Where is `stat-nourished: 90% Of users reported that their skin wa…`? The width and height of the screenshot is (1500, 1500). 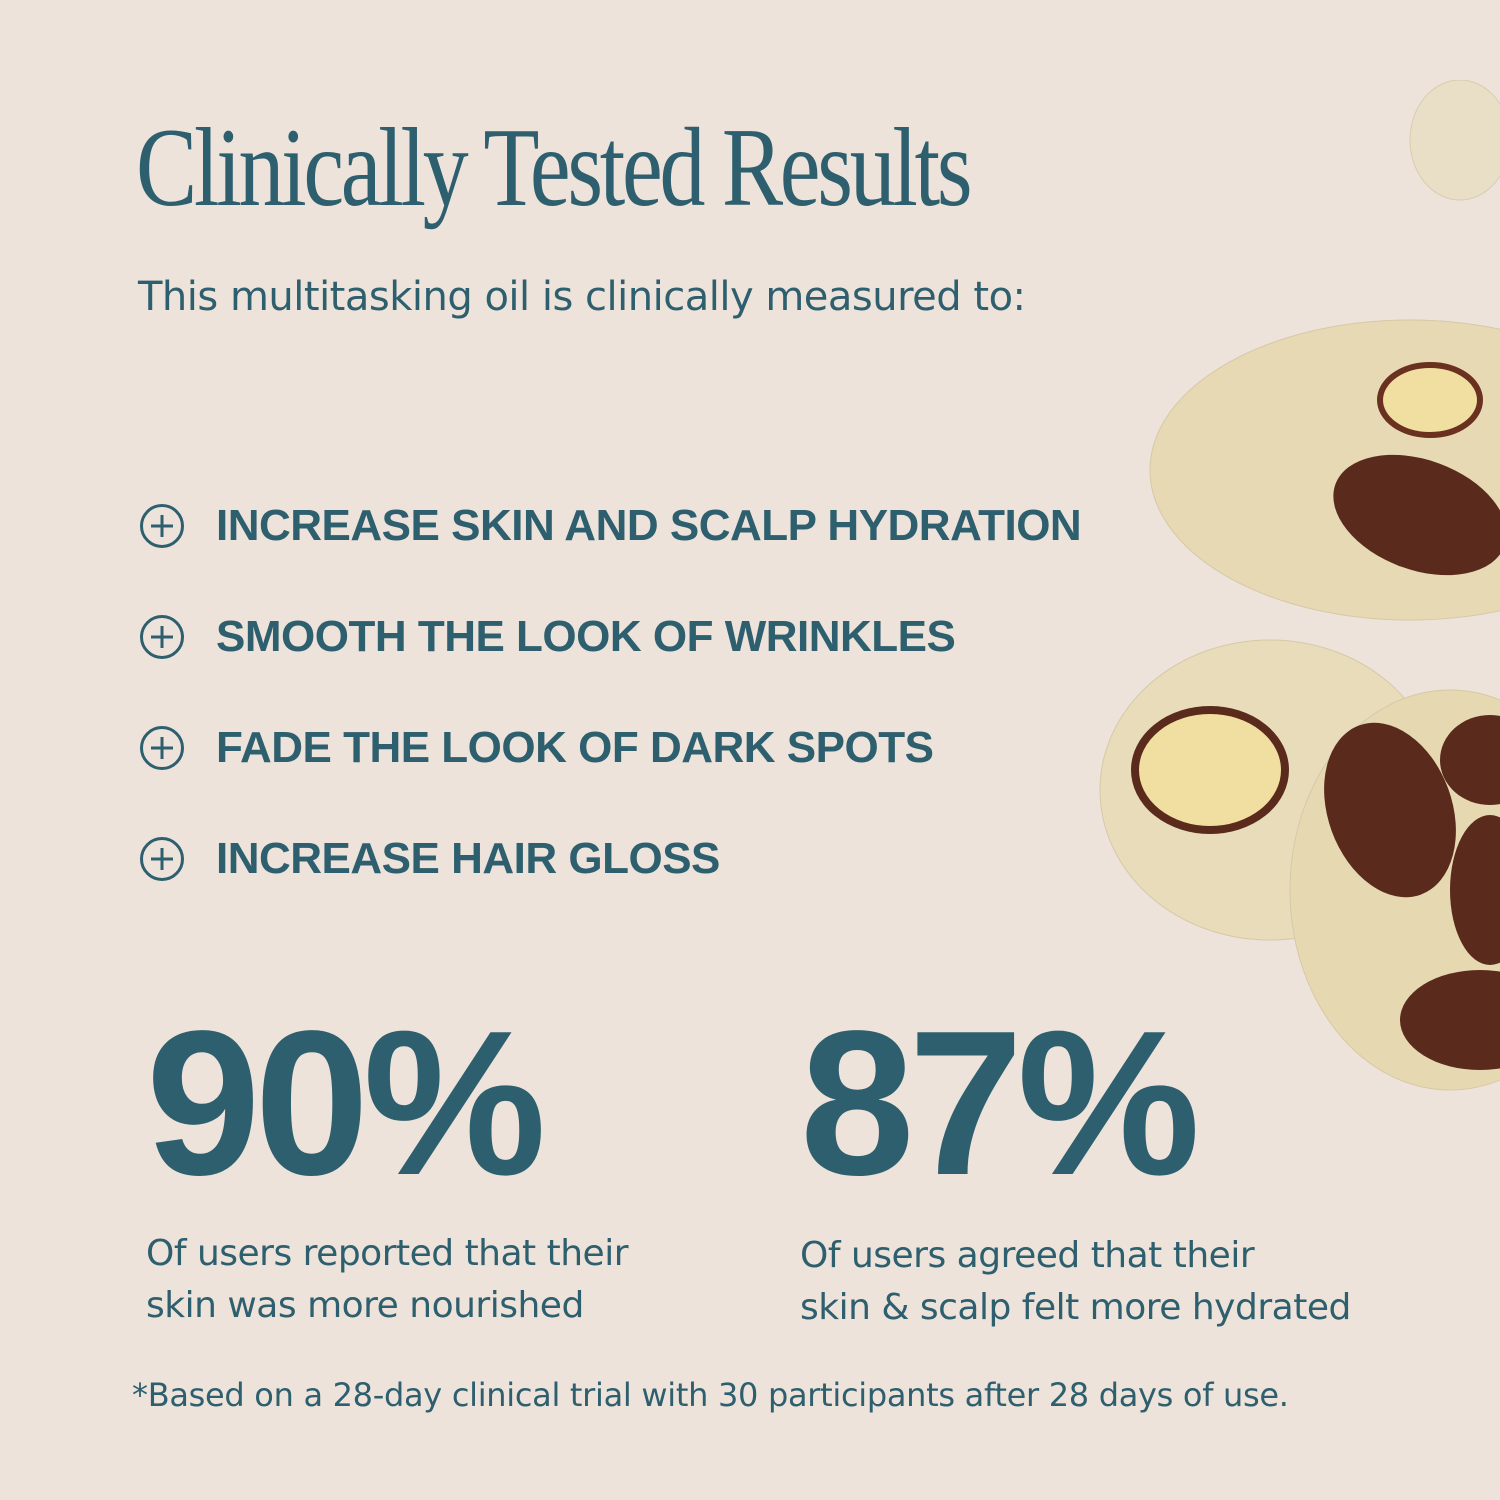 stat-nourished: 90% Of users reported that their skin wa… is located at coordinates (387, 1160).